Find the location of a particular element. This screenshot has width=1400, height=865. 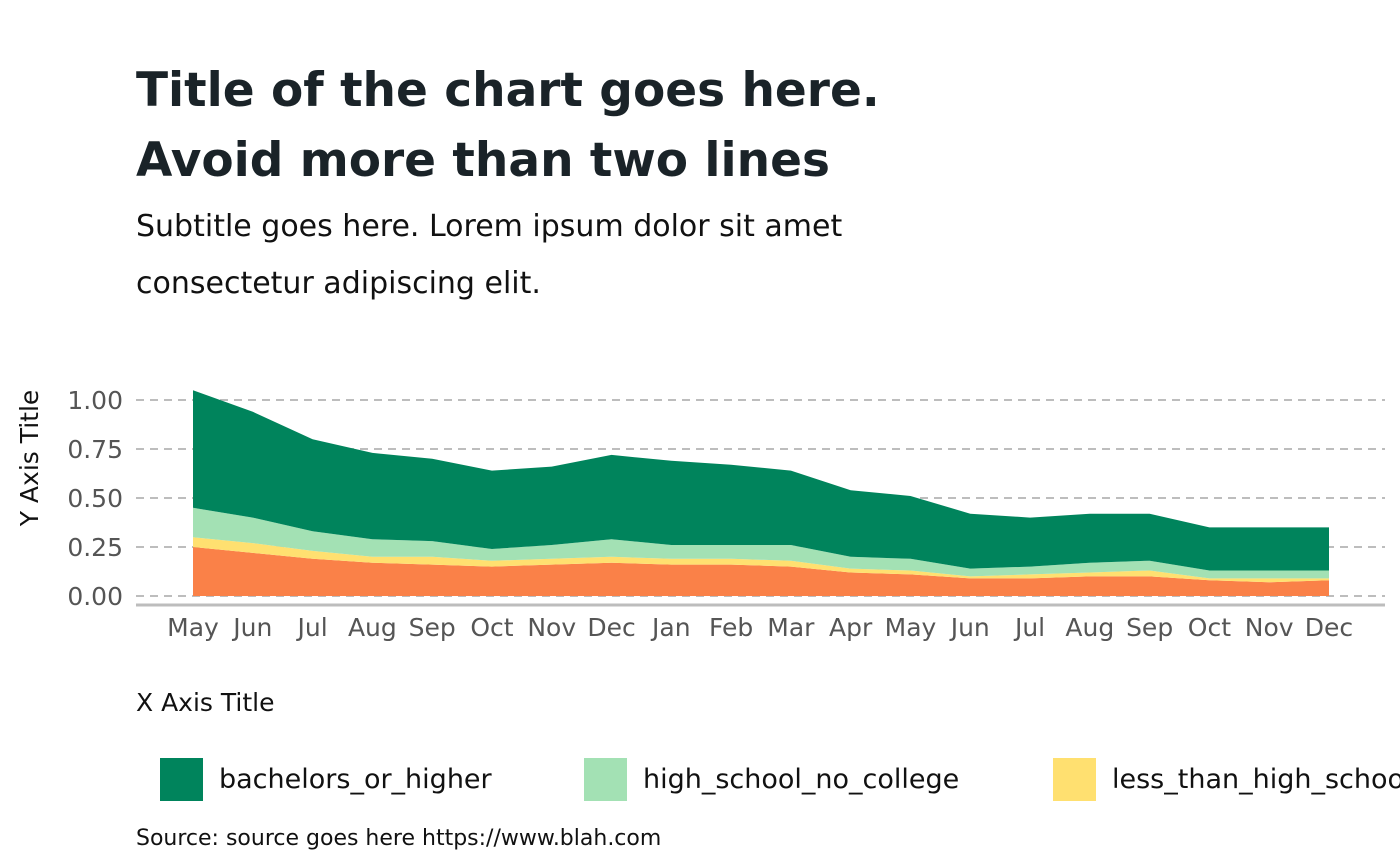

x-tick-label: Jan is located at coordinates (670, 627).